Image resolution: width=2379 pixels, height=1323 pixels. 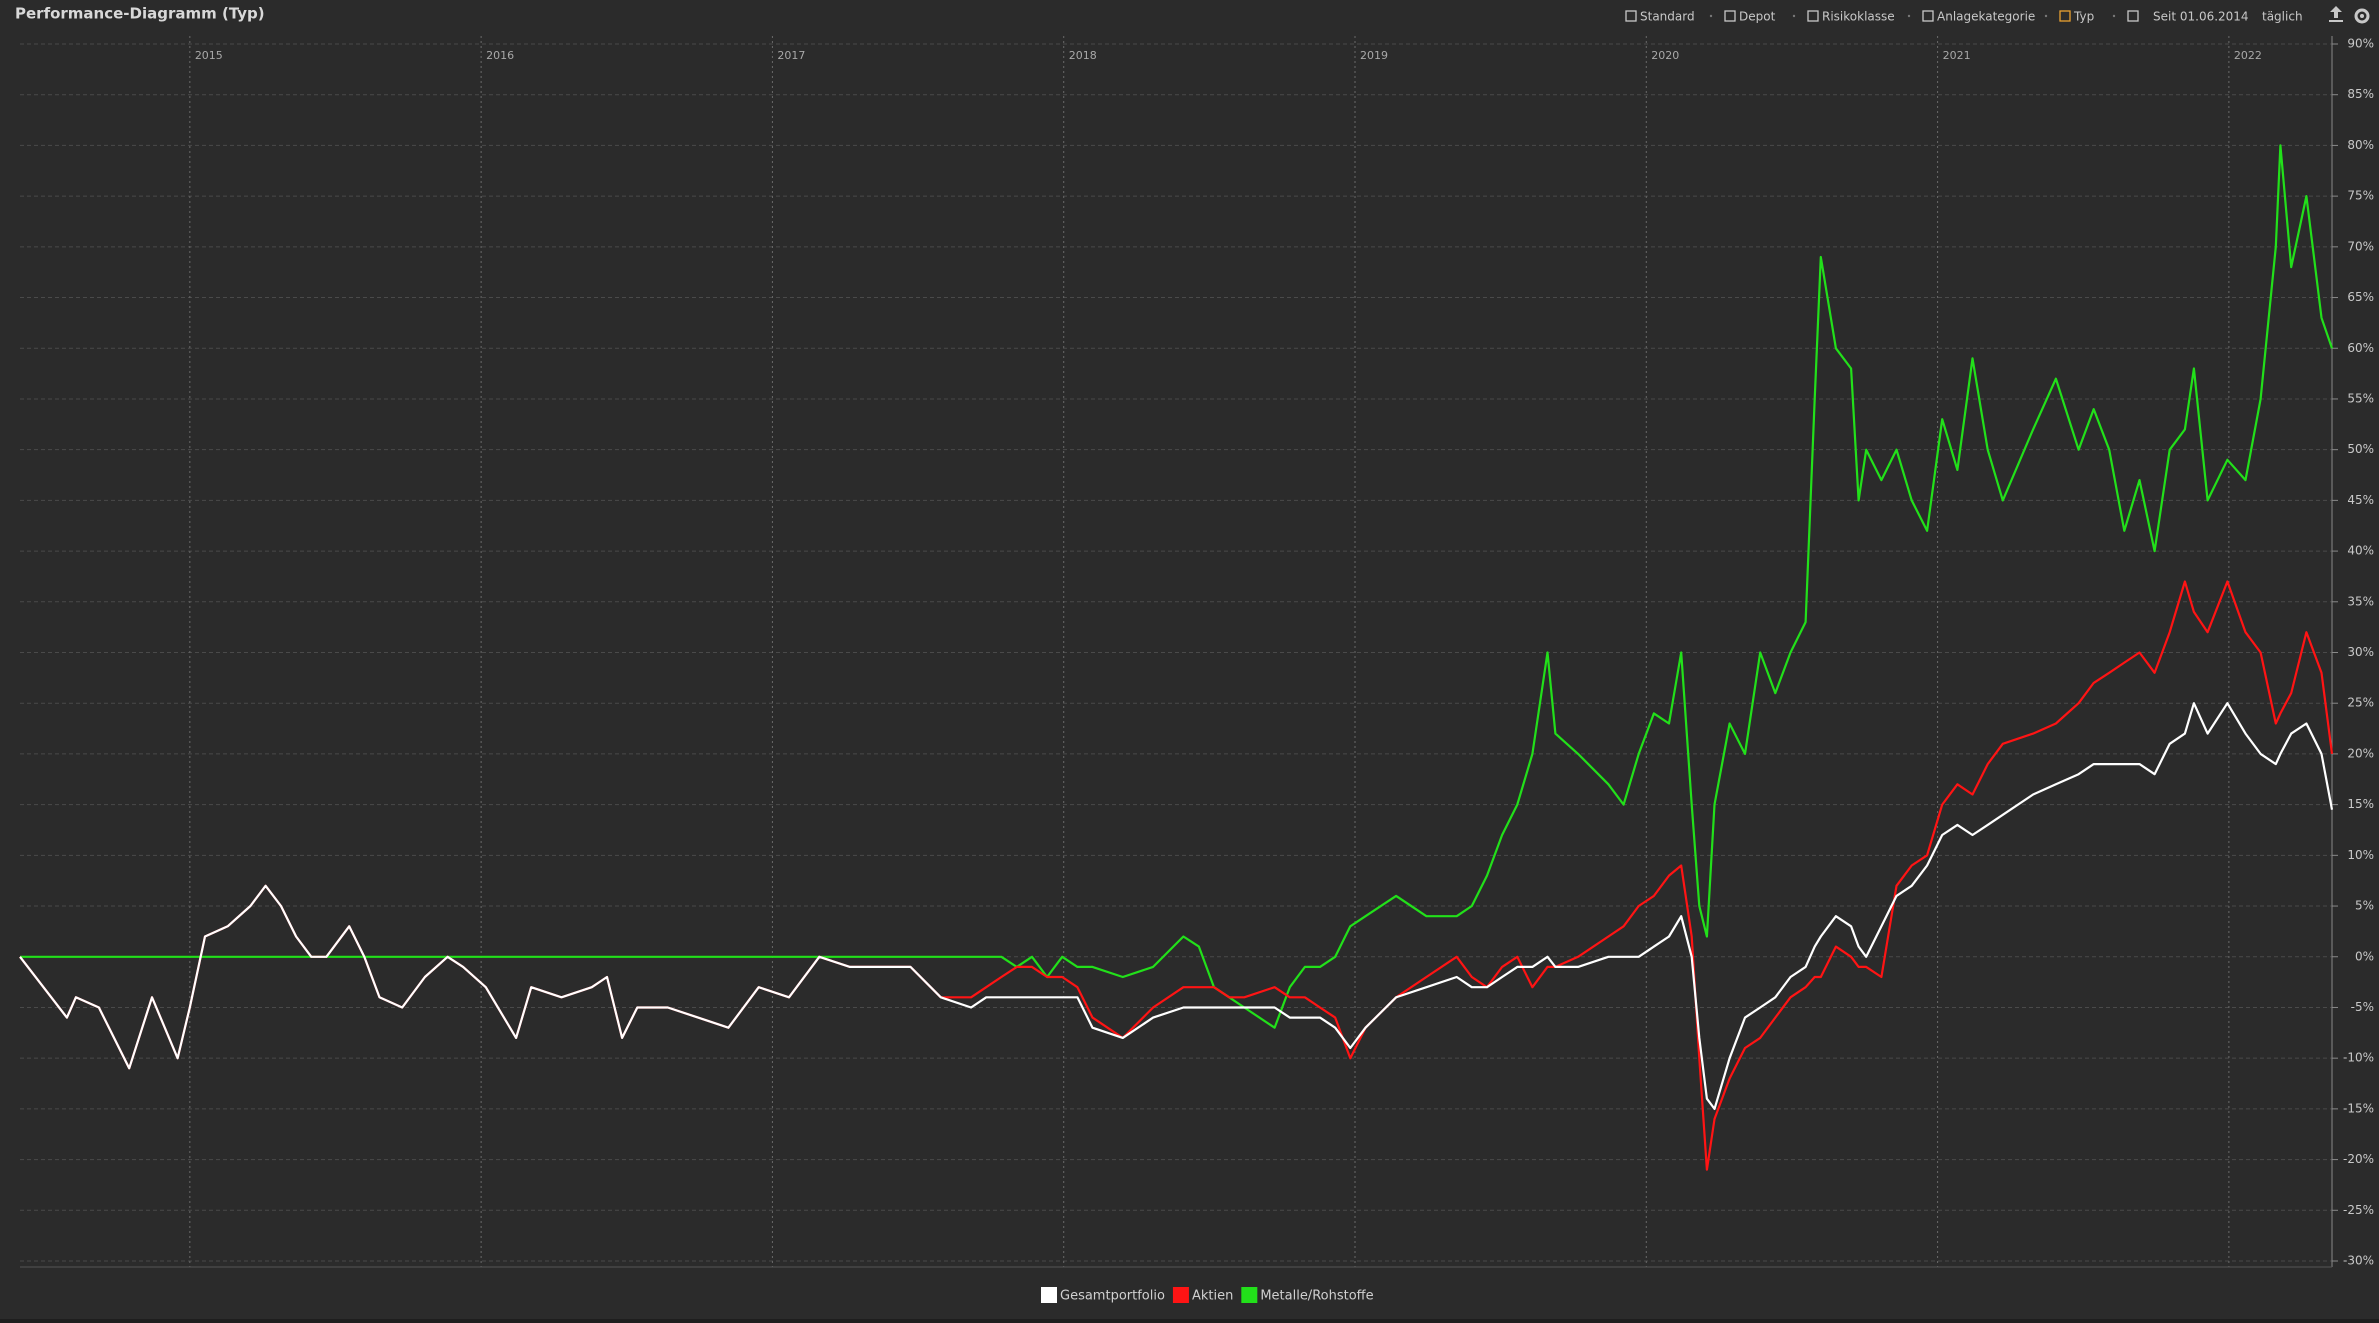 I want to click on legend-label: Metalle/Rohstoffe, so click(x=1316, y=1296).